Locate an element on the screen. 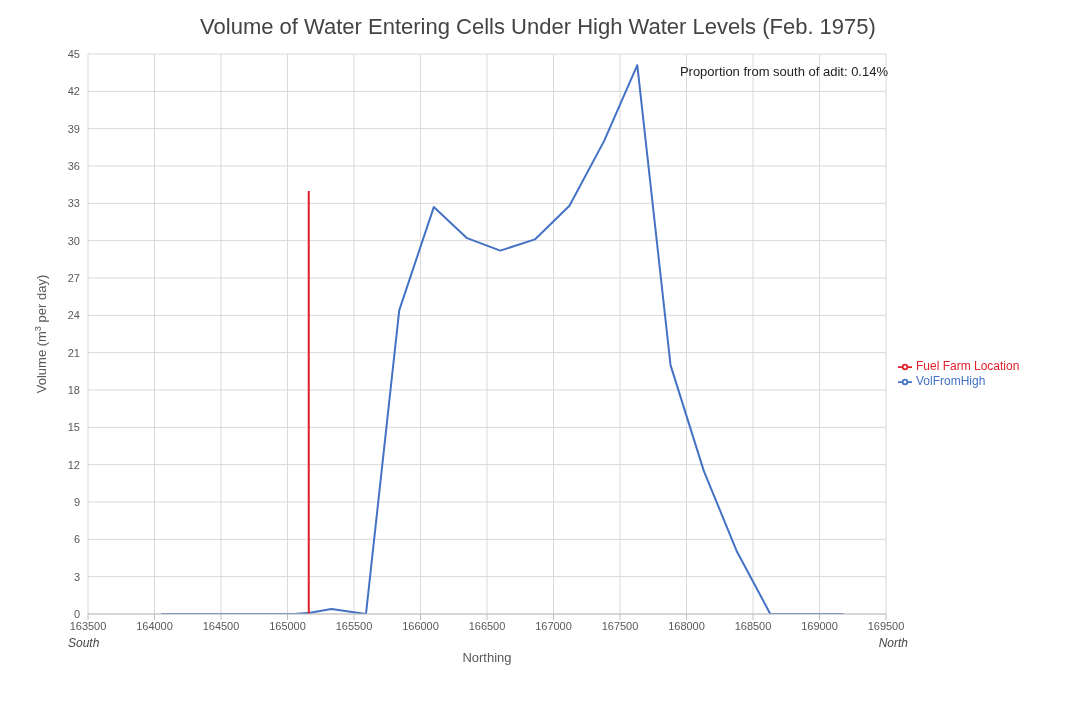 Image resolution: width=1079 pixels, height=709 pixels. x-axis-title: Northing is located at coordinates (487, 657).